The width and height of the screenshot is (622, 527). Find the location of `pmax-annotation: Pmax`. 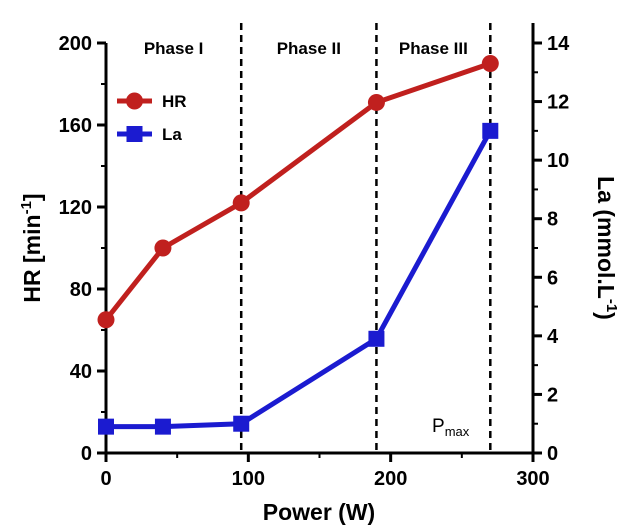

pmax-annotation: Pmax is located at coordinates (451, 427).